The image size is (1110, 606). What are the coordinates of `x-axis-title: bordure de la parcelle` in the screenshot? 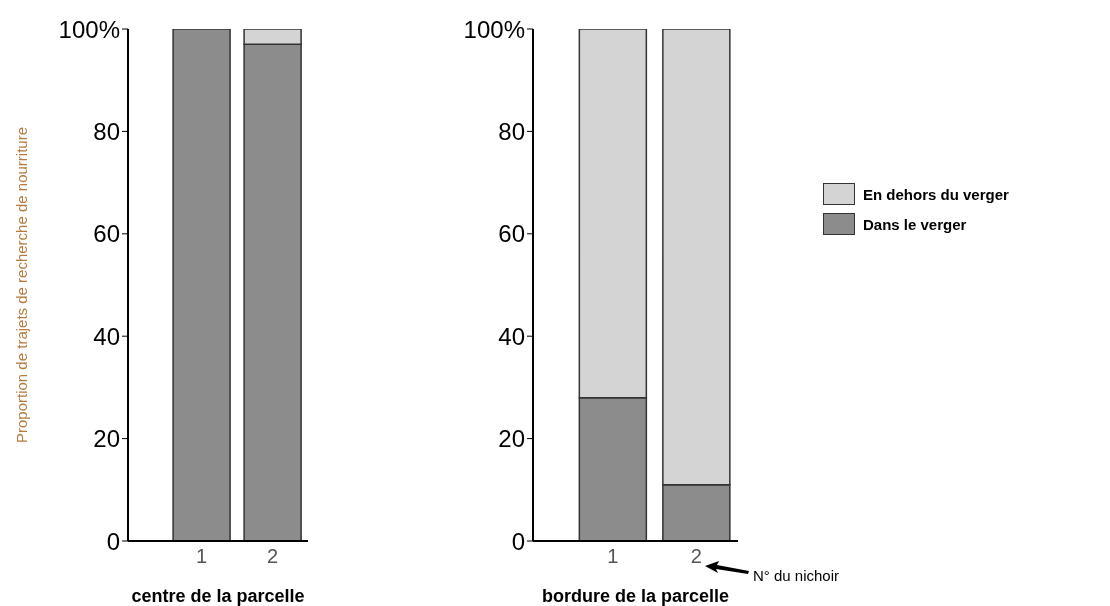 It's located at (635, 596).